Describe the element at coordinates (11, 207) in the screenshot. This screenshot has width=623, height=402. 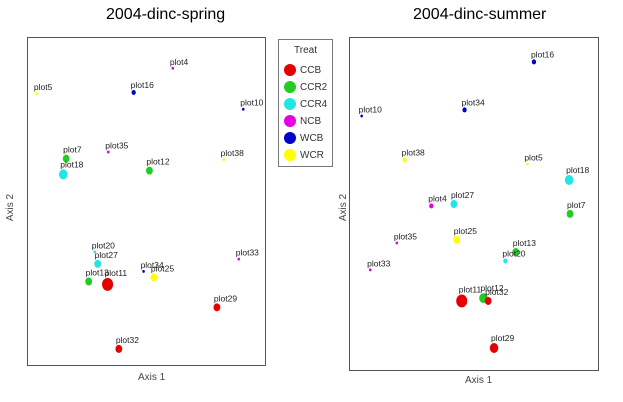
I see `y-axis-label-spring: Axis 2` at that location.